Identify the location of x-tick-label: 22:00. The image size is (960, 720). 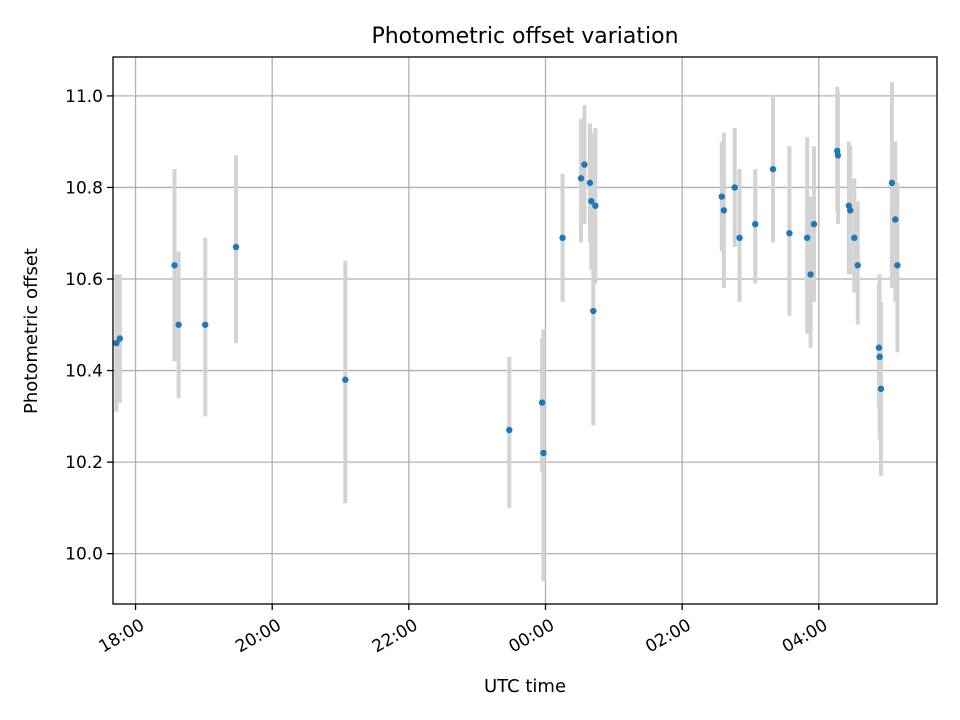
(395, 636).